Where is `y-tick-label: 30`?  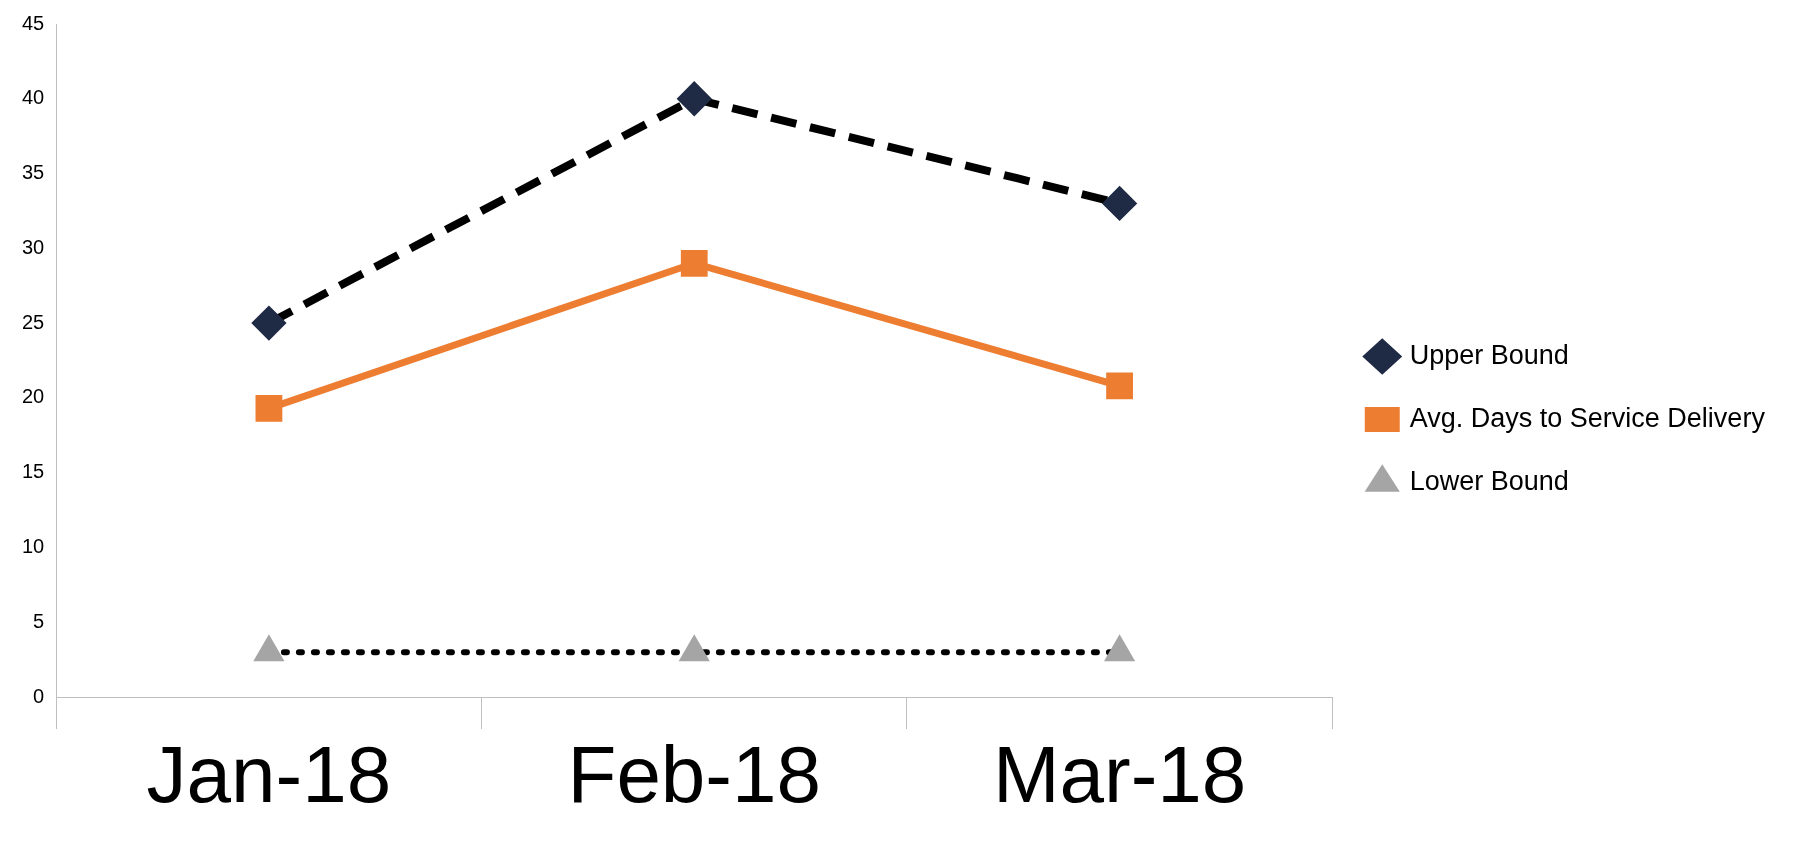 y-tick-label: 30 is located at coordinates (33, 246).